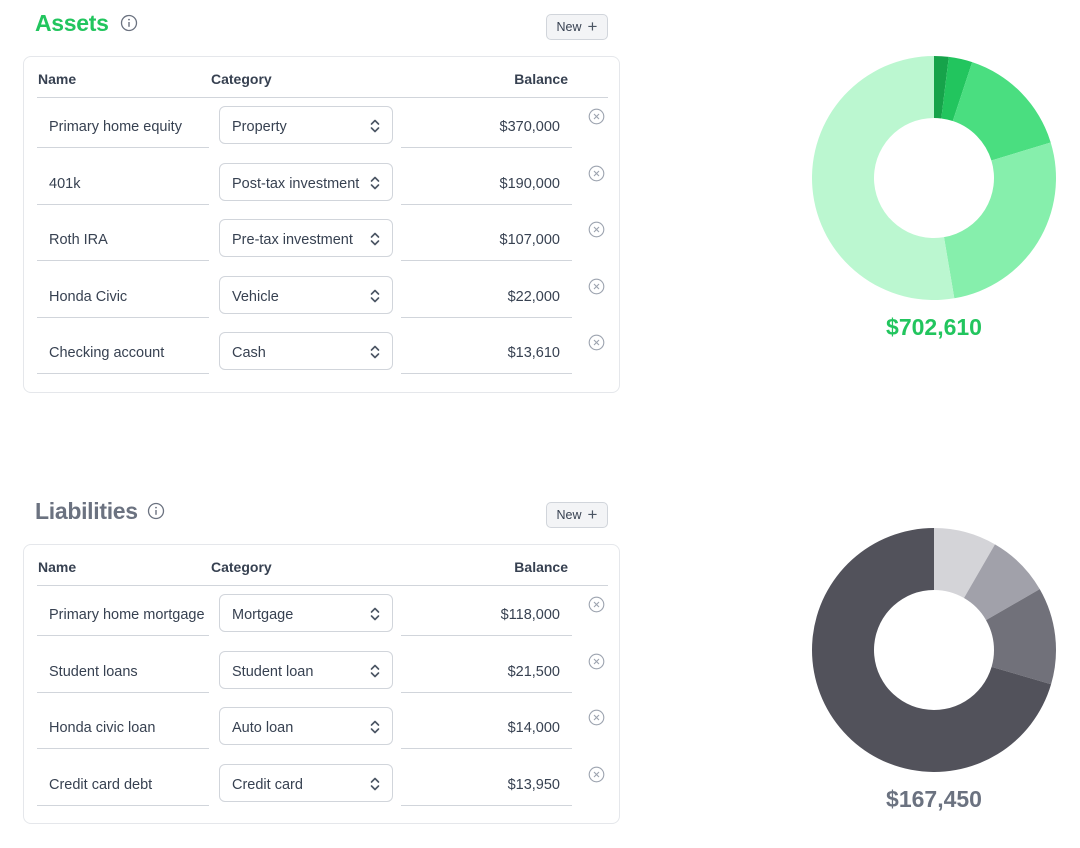  I want to click on category-select: Pre-tax investment, so click(306, 238).